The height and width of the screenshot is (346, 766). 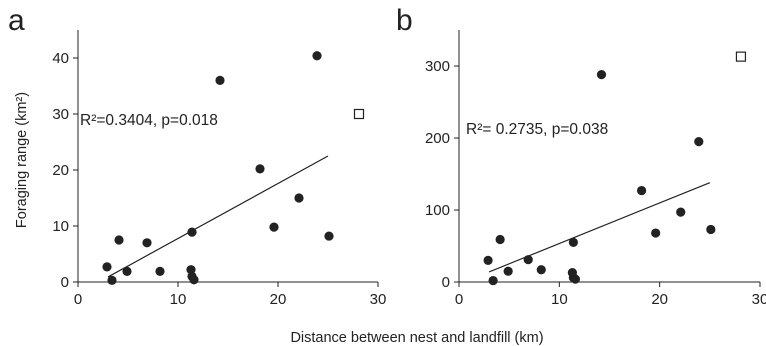 What do you see at coordinates (599, 227) in the screenshot?
I see `panel-b-trendline` at bounding box center [599, 227].